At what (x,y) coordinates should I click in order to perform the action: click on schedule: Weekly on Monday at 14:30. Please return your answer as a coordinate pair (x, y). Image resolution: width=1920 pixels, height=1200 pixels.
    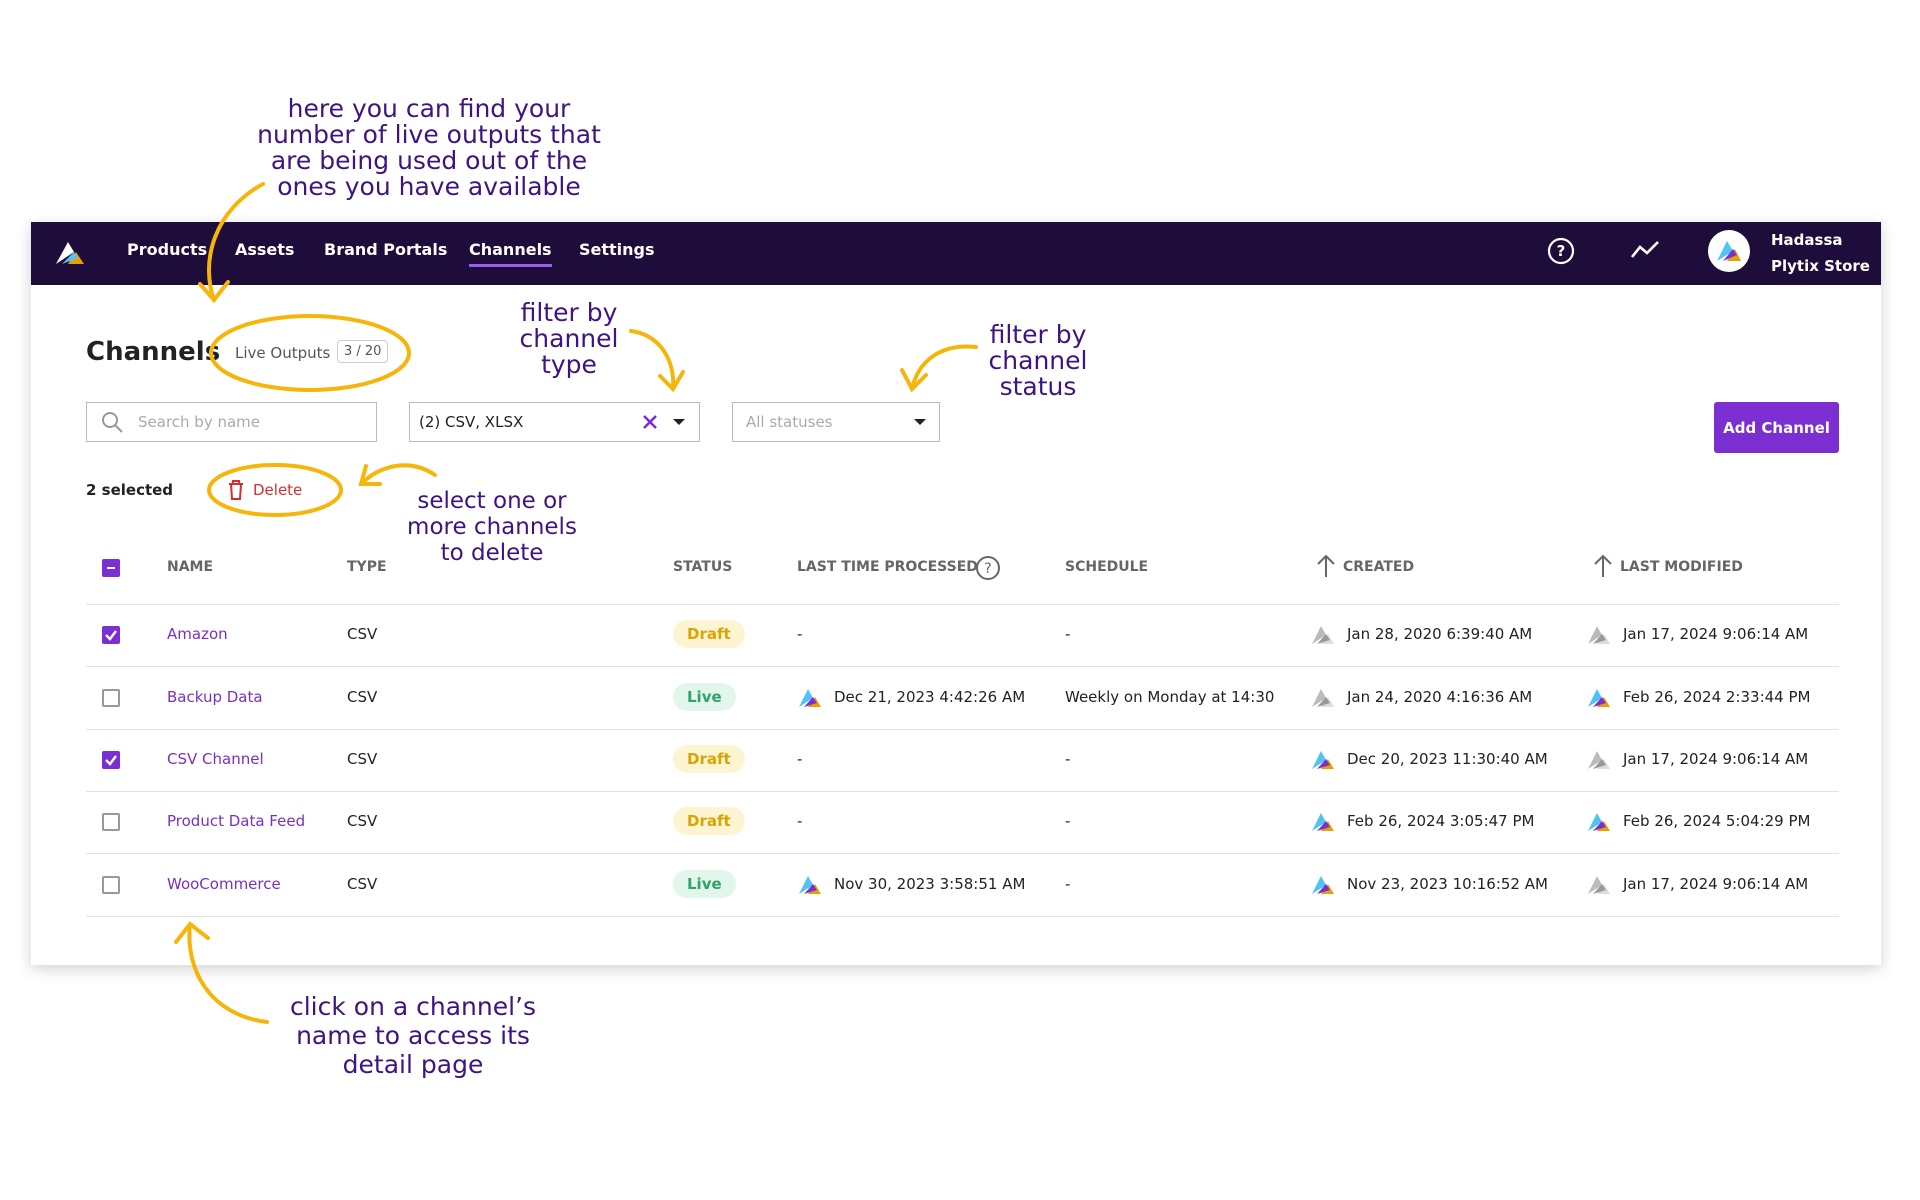
    Looking at the image, I should click on (1170, 696).